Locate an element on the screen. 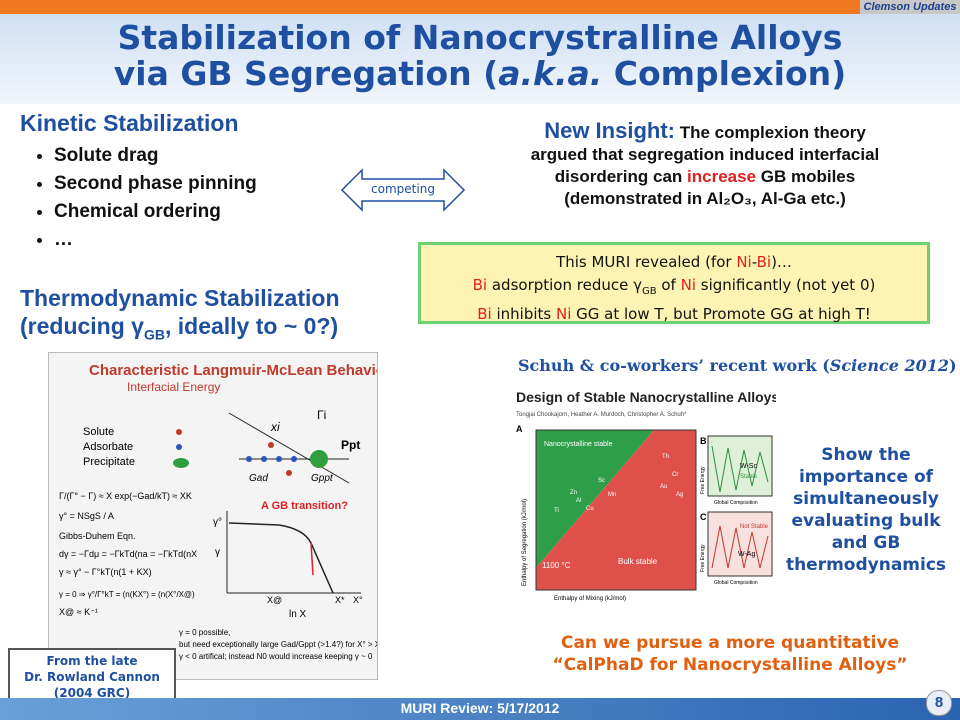  attribution-line-3: (2004 GRC) is located at coordinates (92, 693).